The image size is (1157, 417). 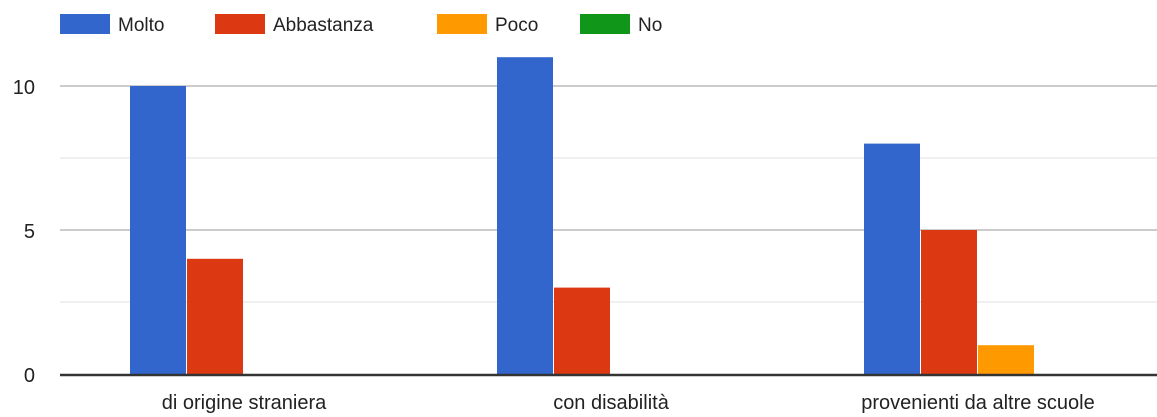 I want to click on legend-item-poco: Poco, so click(x=487, y=25).